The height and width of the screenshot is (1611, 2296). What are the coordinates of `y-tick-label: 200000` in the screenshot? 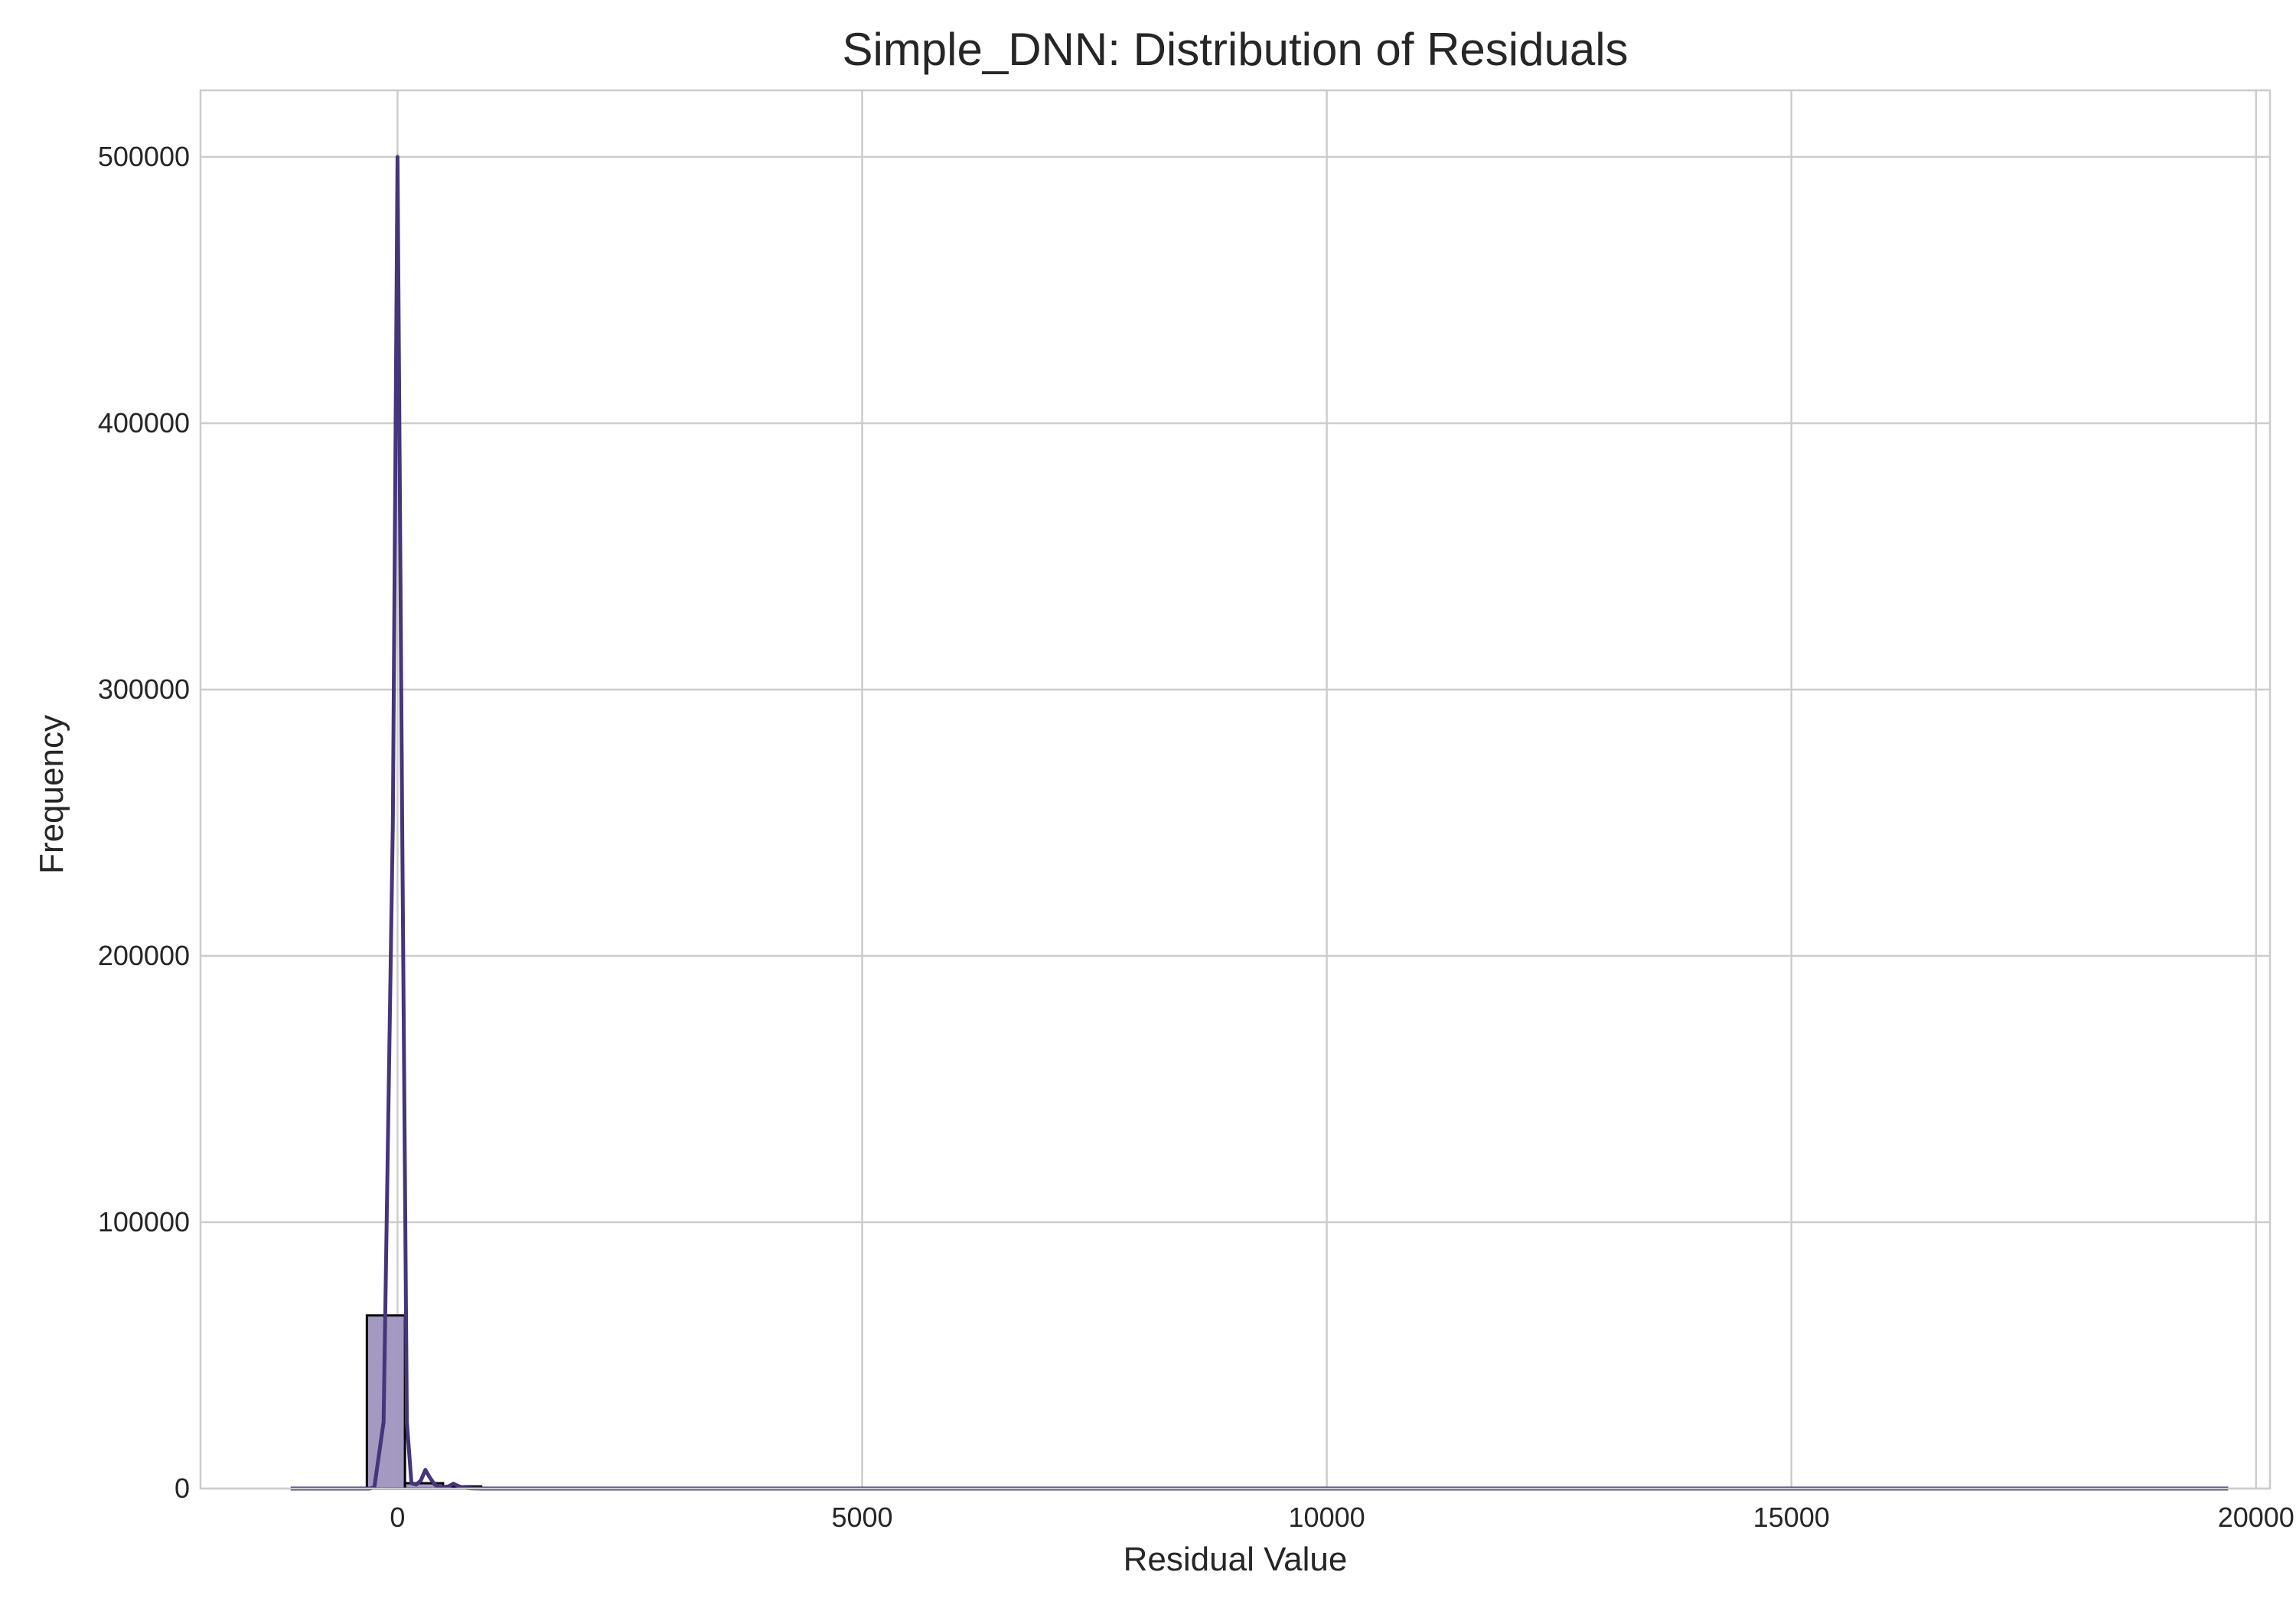 It's located at (144, 955).